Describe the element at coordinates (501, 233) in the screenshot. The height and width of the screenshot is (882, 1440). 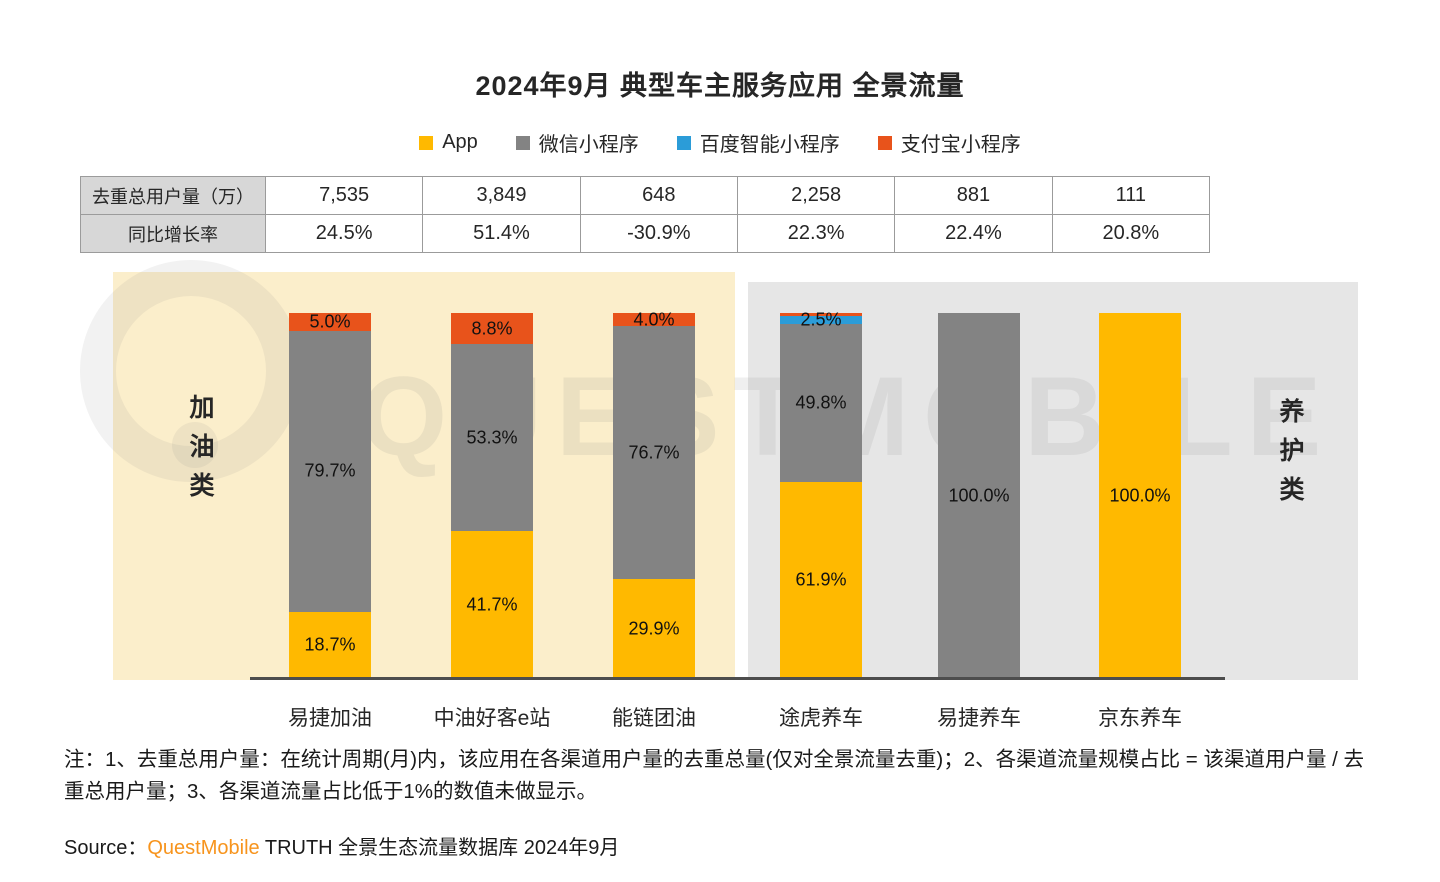
I see `table-cell: 51.4%` at that location.